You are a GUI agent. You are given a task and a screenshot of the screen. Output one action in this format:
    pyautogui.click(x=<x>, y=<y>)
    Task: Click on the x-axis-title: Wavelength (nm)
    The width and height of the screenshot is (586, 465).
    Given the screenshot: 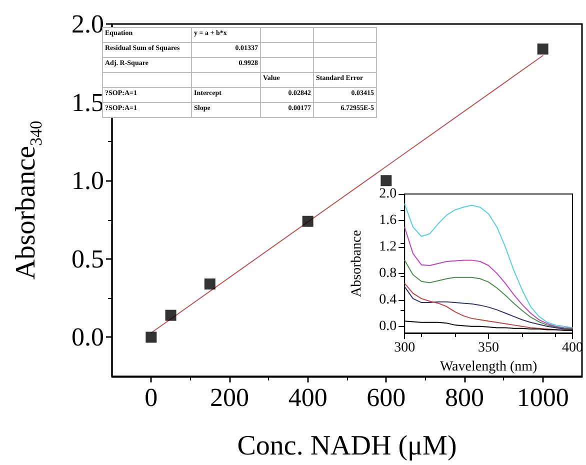 What is the action you would take?
    pyautogui.click(x=489, y=366)
    